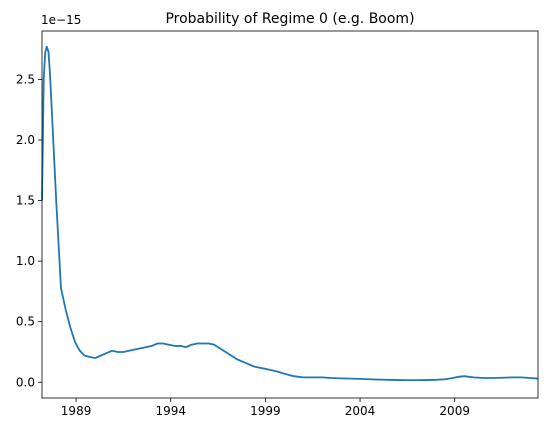  Describe the element at coordinates (61, 20) in the screenshot. I see `y-offset-text: 1e−15` at that location.